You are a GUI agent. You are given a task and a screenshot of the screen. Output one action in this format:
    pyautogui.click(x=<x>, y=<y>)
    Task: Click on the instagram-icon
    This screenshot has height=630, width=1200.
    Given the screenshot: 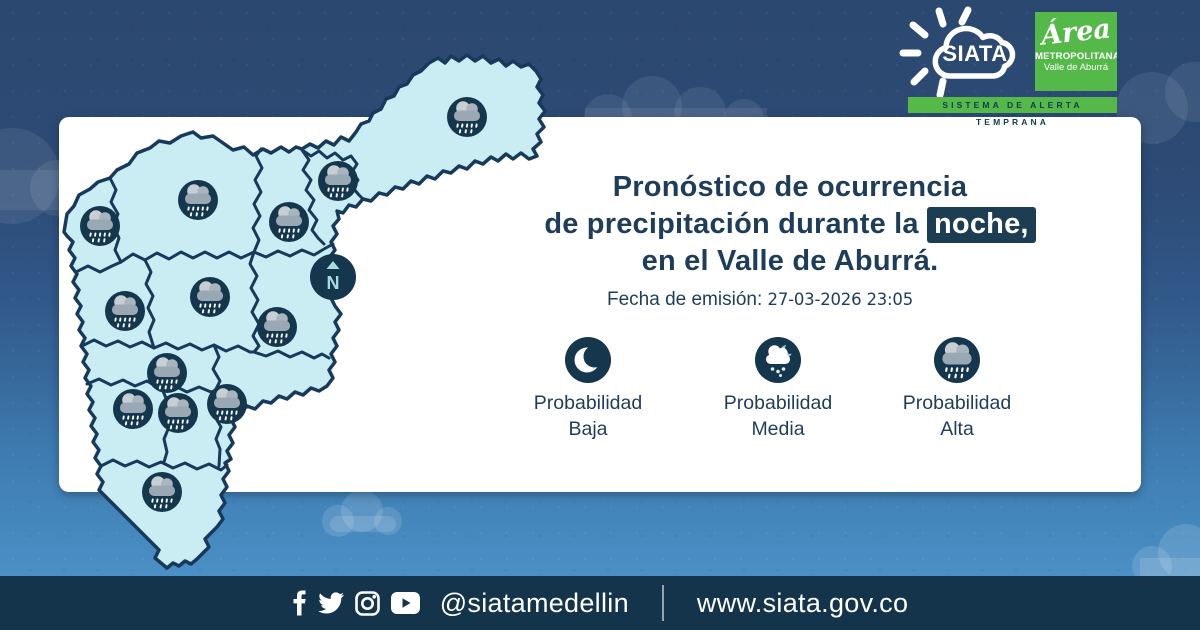 What is the action you would take?
    pyautogui.click(x=367, y=603)
    